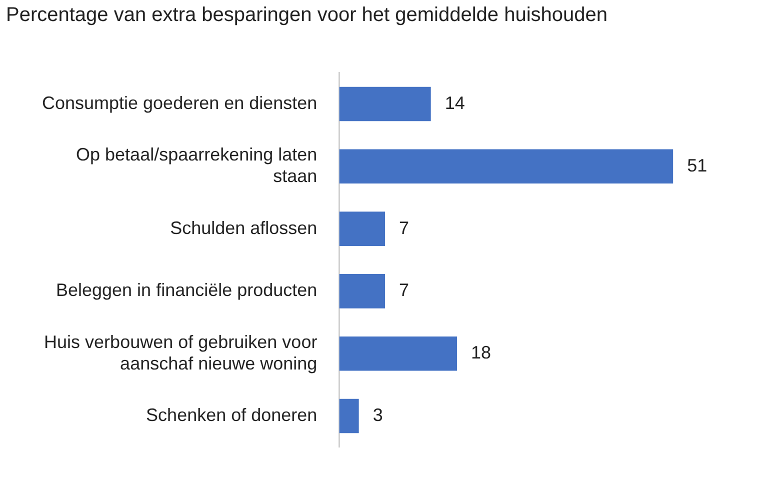 The image size is (782, 486). What do you see at coordinates (197, 165) in the screenshot?
I see `y-tick-label: Op betaal/spaarrekening laten staan` at bounding box center [197, 165].